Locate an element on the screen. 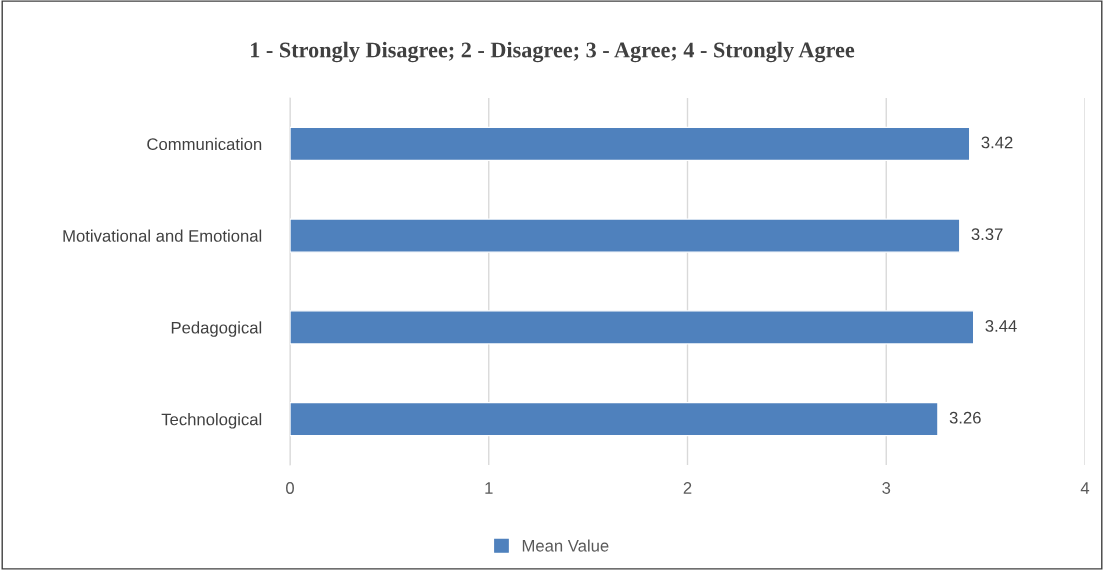 This screenshot has width=1104, height=570. y-tick-label: Technological is located at coordinates (211, 421).